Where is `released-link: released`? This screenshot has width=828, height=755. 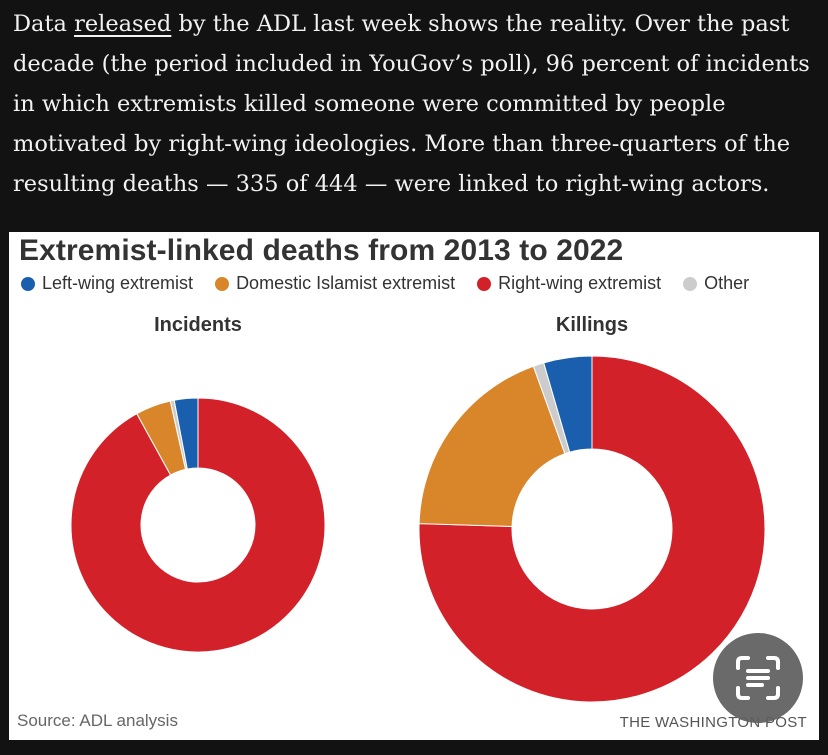 released-link: released is located at coordinates (123, 24).